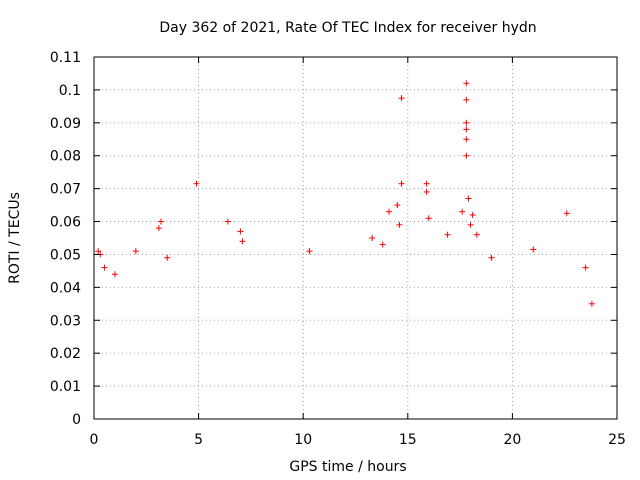  What do you see at coordinates (65, 223) in the screenshot?
I see `y-tick-label: 0.06` at bounding box center [65, 223].